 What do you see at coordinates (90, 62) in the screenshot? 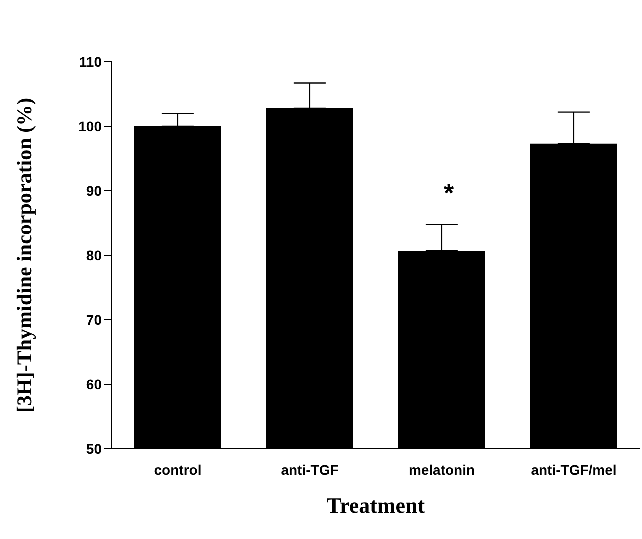
I see `y-tick-label: 110` at bounding box center [90, 62].